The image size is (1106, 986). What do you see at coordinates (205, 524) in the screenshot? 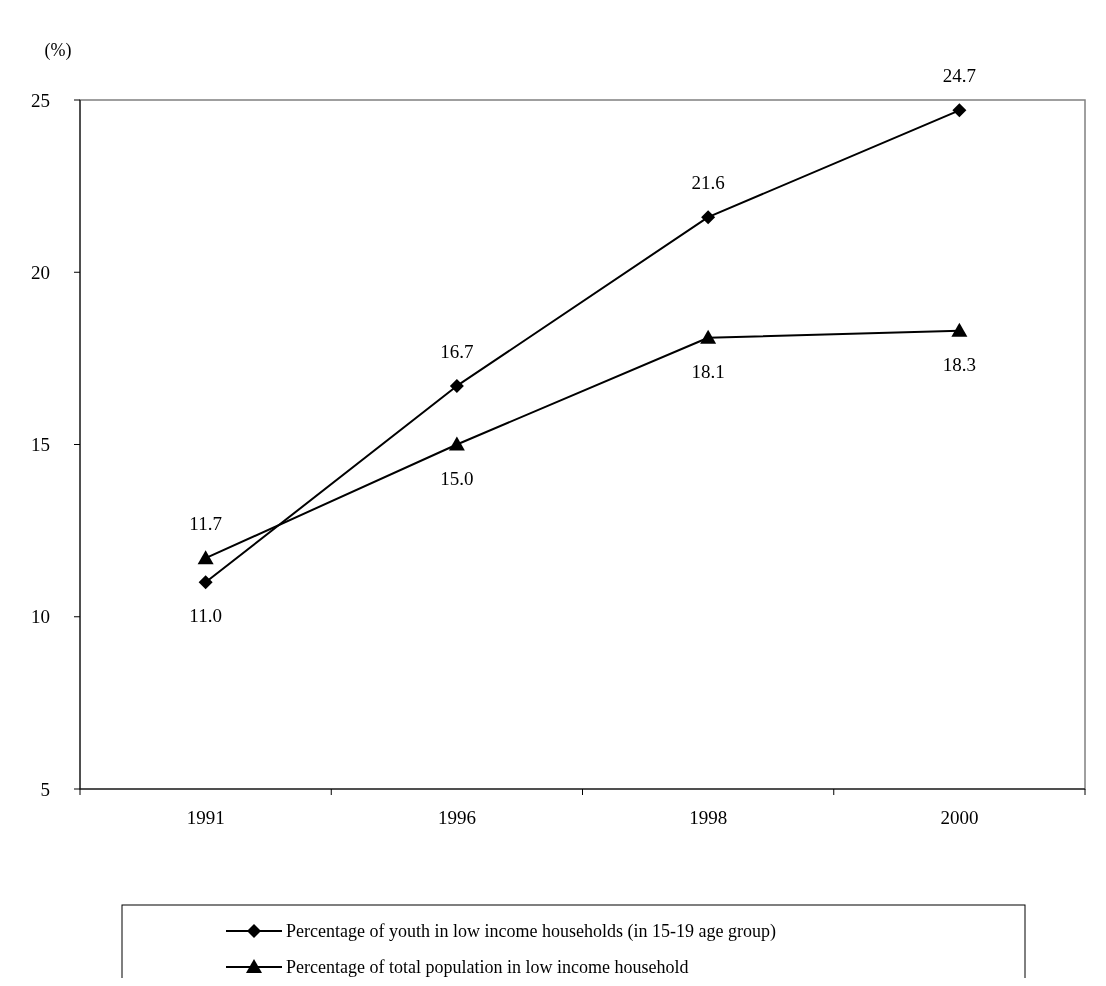
I see `data-label: 11.7` at bounding box center [205, 524].